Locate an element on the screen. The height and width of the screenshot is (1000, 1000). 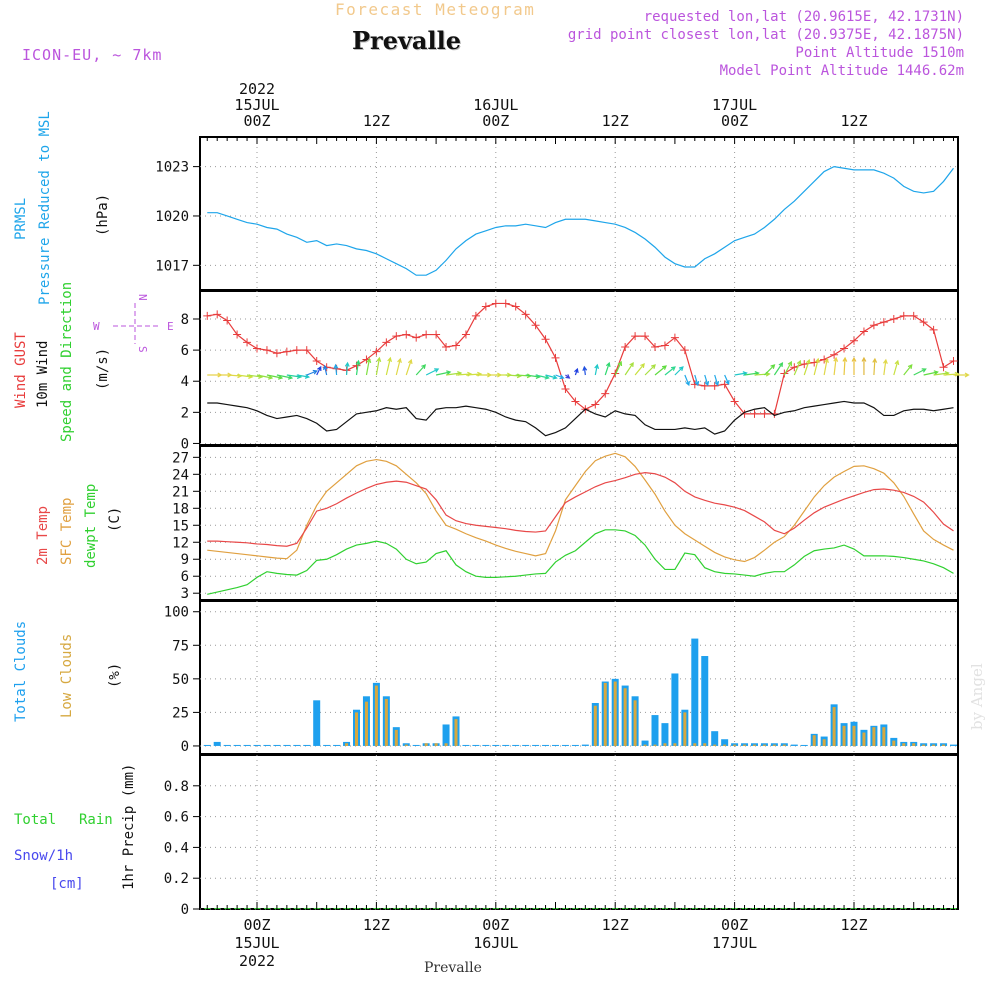
snow-label: Snow/1h is located at coordinates (43, 856).